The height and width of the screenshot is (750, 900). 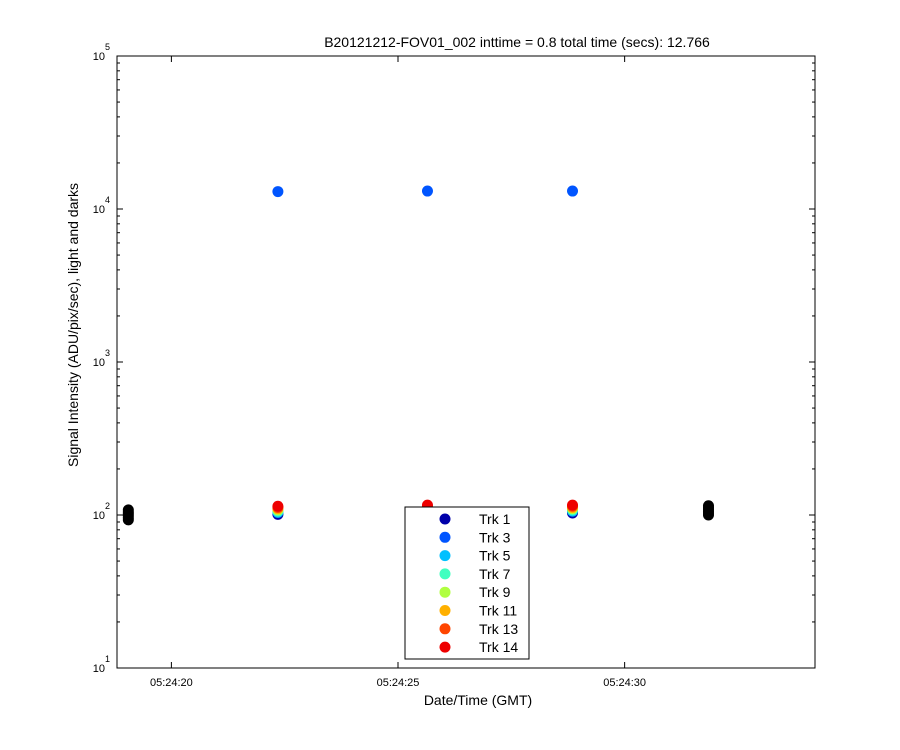 I want to click on y-tick-exponent: 4, so click(x=107, y=200).